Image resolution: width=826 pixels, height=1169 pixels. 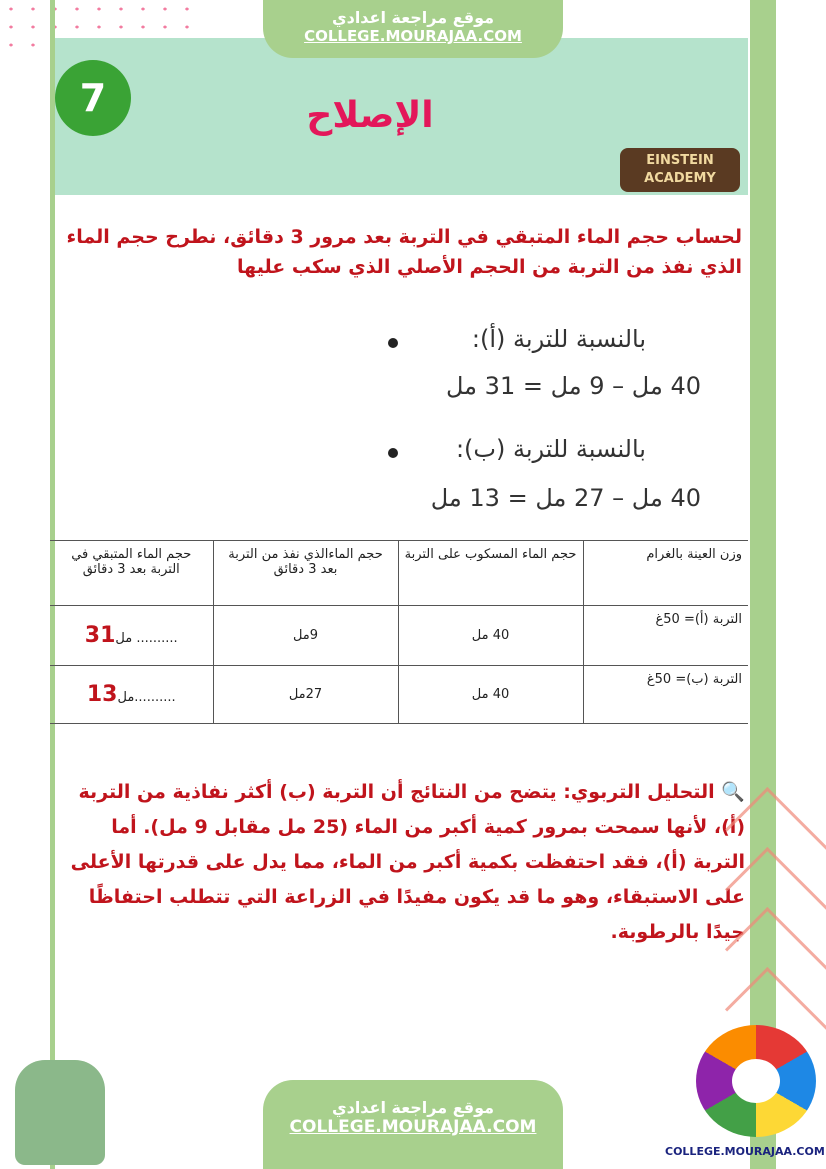 What do you see at coordinates (370, 115) in the screenshot?
I see `page-title: الإصلاح` at bounding box center [370, 115].